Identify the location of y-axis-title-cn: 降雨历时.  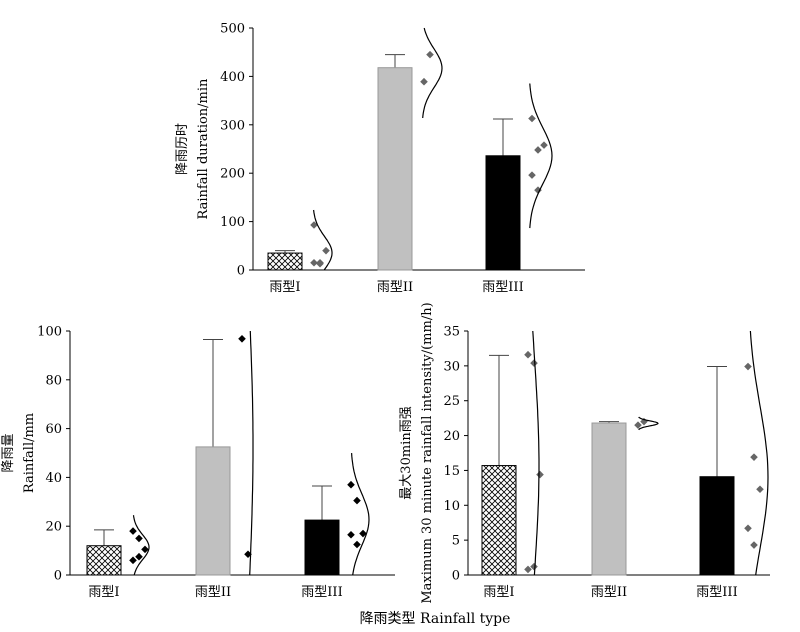
(182, 149).